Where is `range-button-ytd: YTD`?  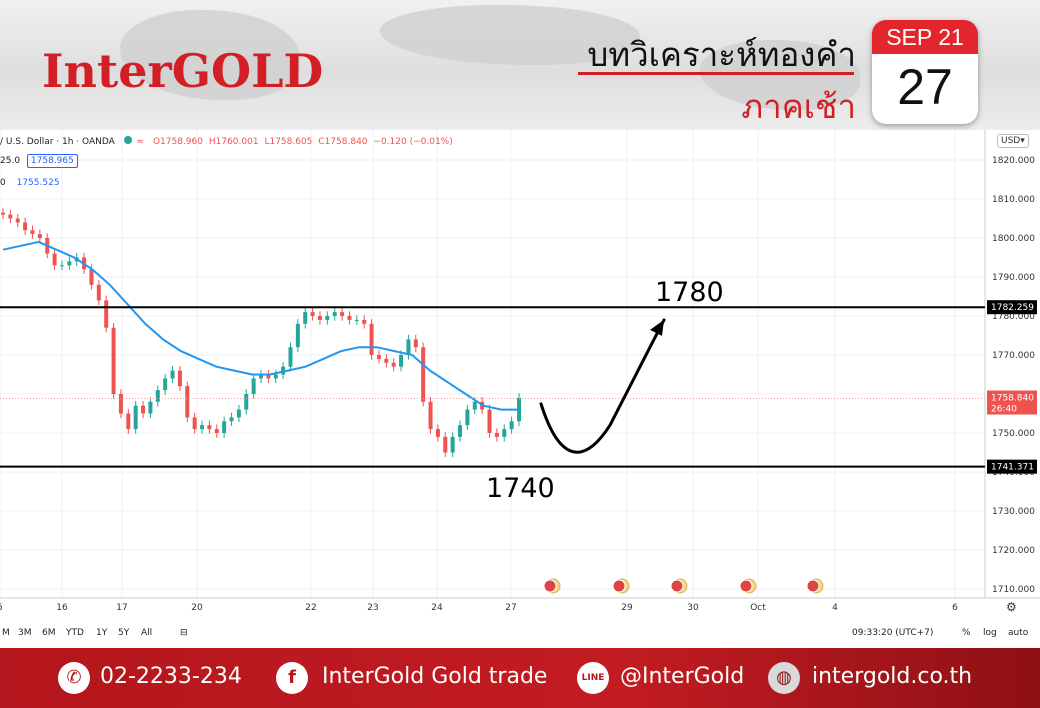
range-button-ytd: YTD is located at coordinates (75, 633).